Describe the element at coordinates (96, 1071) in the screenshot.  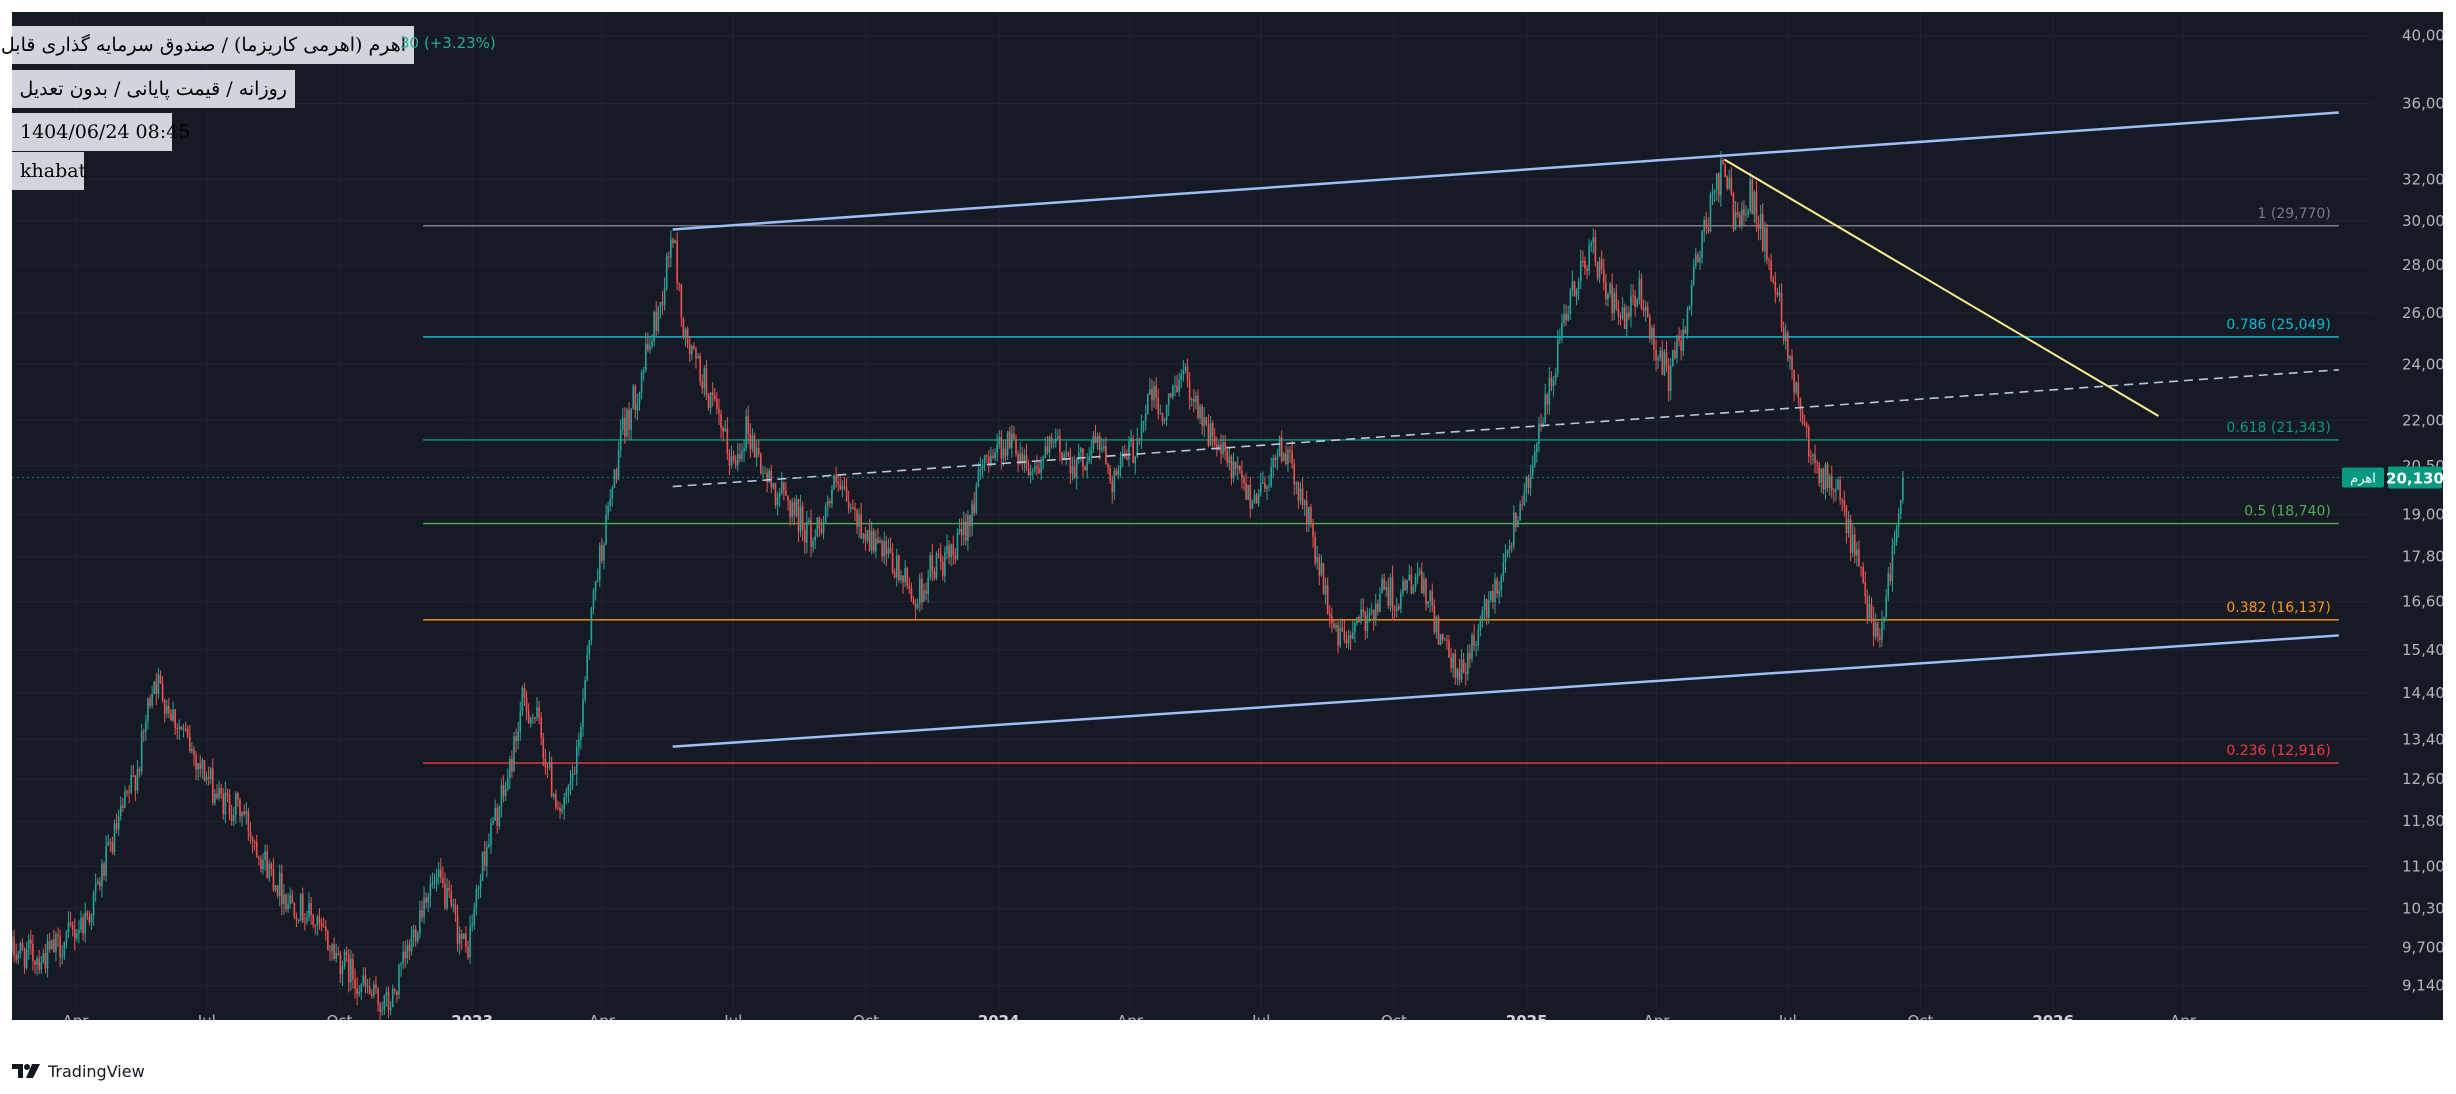
I see `tradingview-label: TradingView` at that location.